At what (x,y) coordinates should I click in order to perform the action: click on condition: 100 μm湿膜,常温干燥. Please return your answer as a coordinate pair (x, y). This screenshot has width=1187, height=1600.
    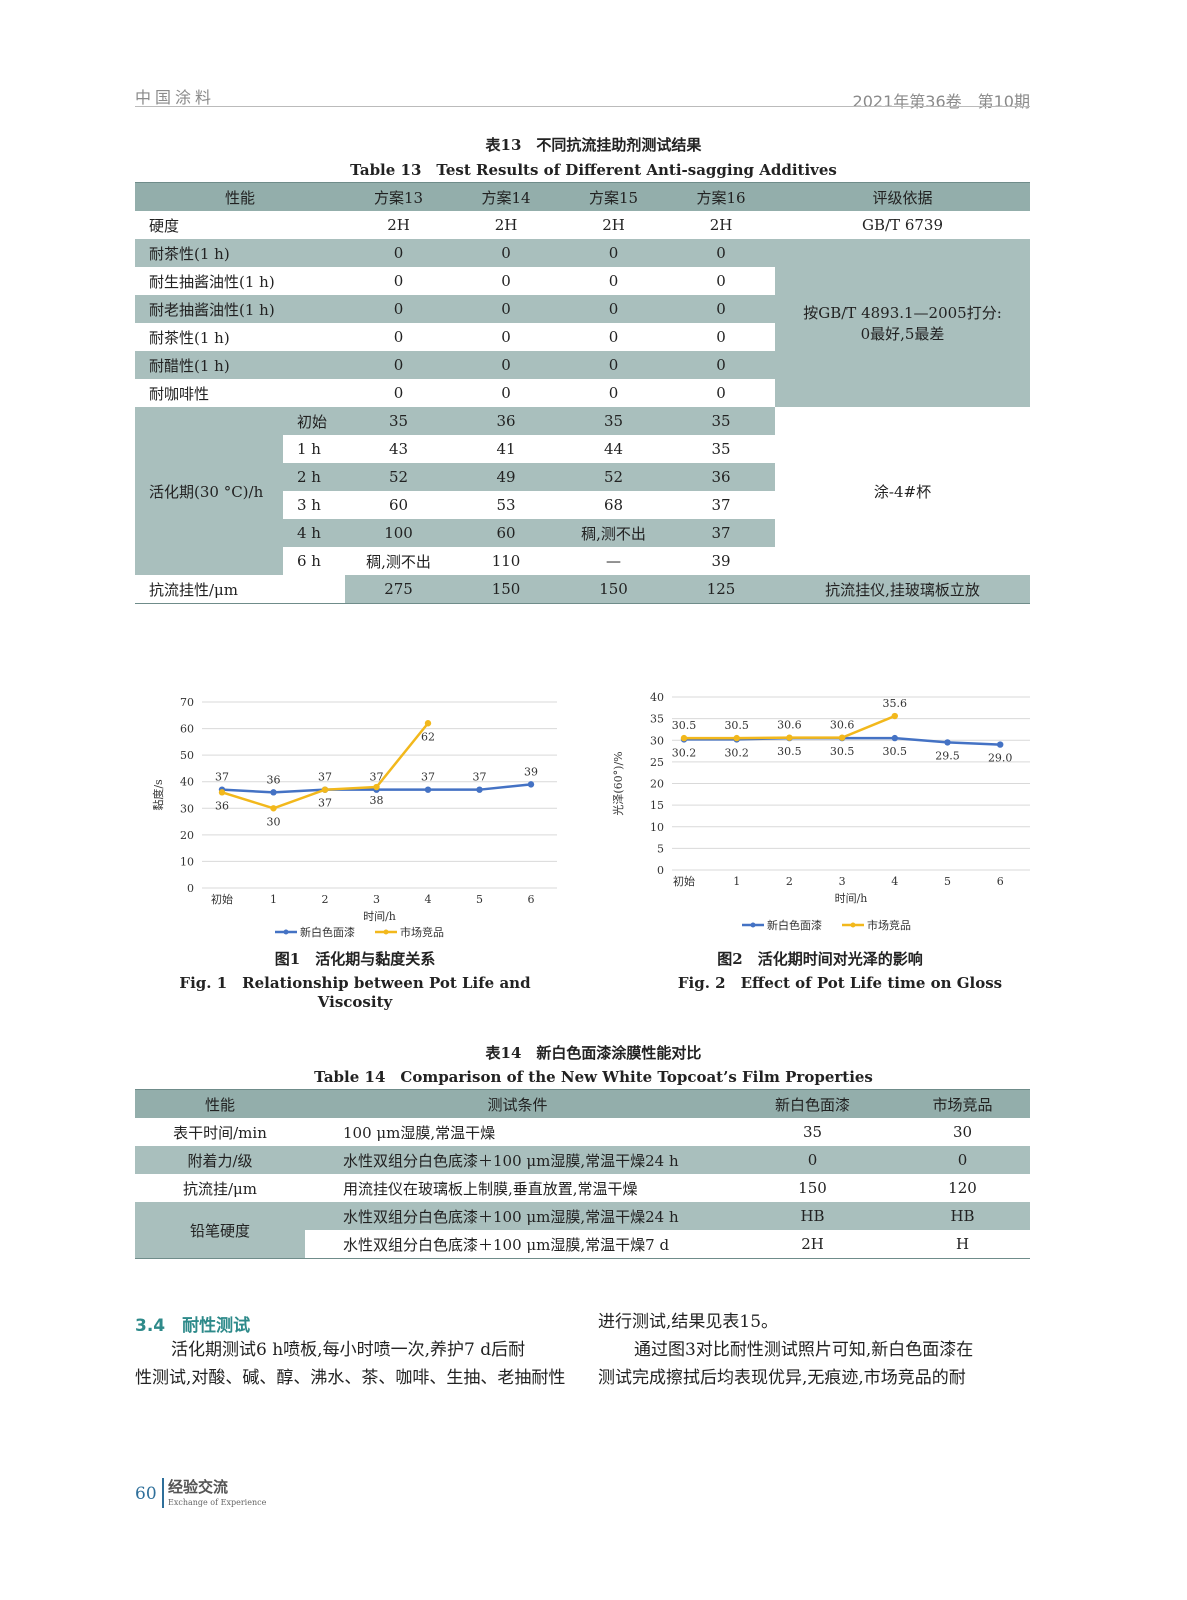
    Looking at the image, I should click on (419, 1132).